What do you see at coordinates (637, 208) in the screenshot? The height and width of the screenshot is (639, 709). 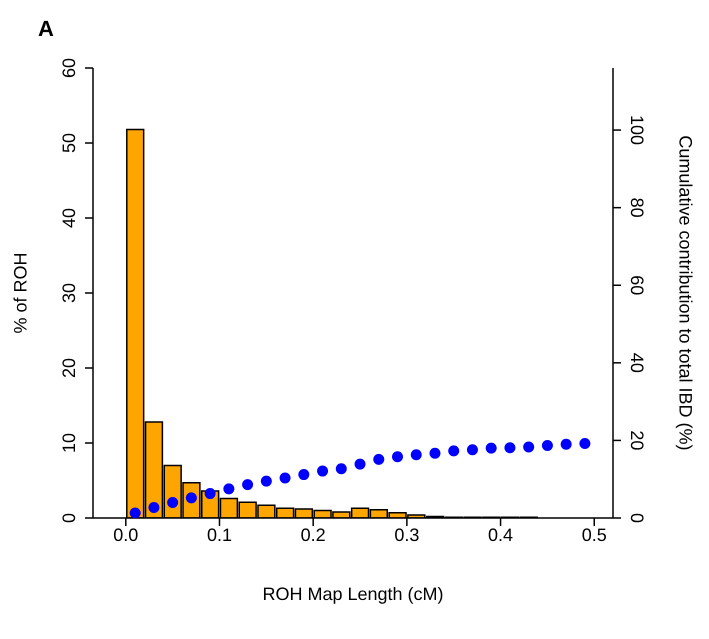 I see `y2-tick-label: 80` at bounding box center [637, 208].